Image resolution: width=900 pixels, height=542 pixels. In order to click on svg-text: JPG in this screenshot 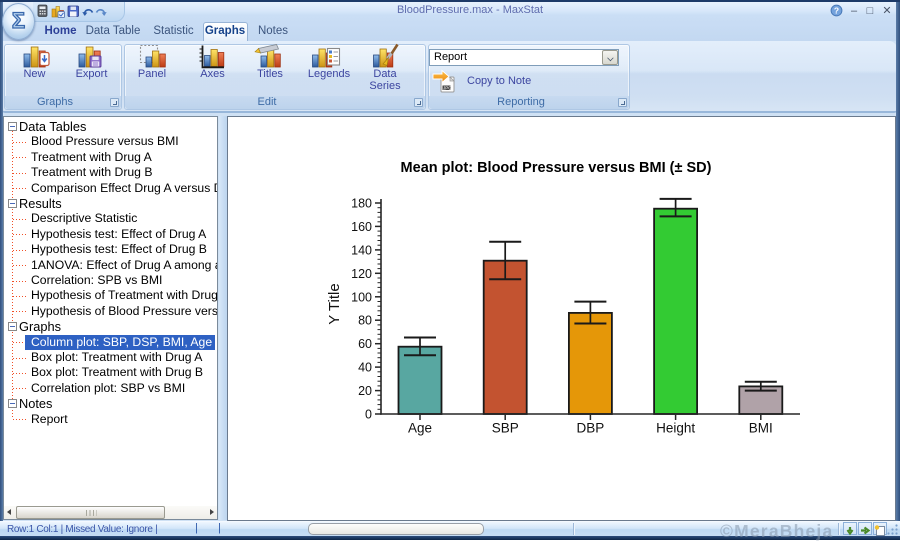, I will do `click(447, 87)`.